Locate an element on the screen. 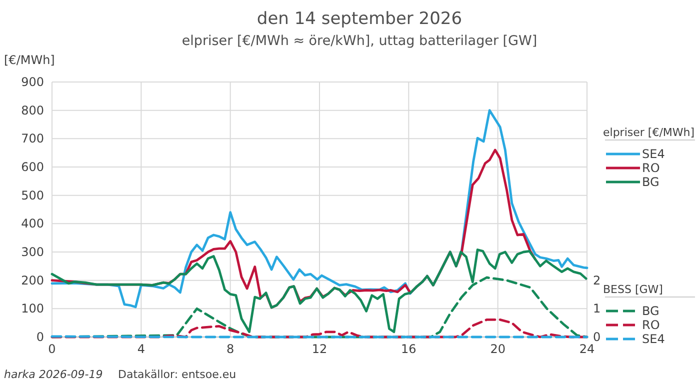 The height and width of the screenshot is (384, 700). y-axis-title: [€/MWh] is located at coordinates (29, 60).